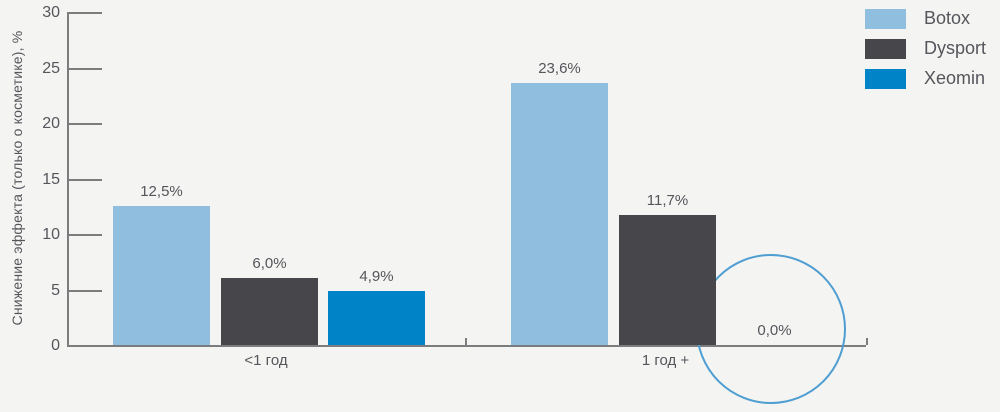 This screenshot has width=1000, height=412. Describe the element at coordinates (955, 78) in the screenshot. I see `legend-label: Xeomin` at that location.